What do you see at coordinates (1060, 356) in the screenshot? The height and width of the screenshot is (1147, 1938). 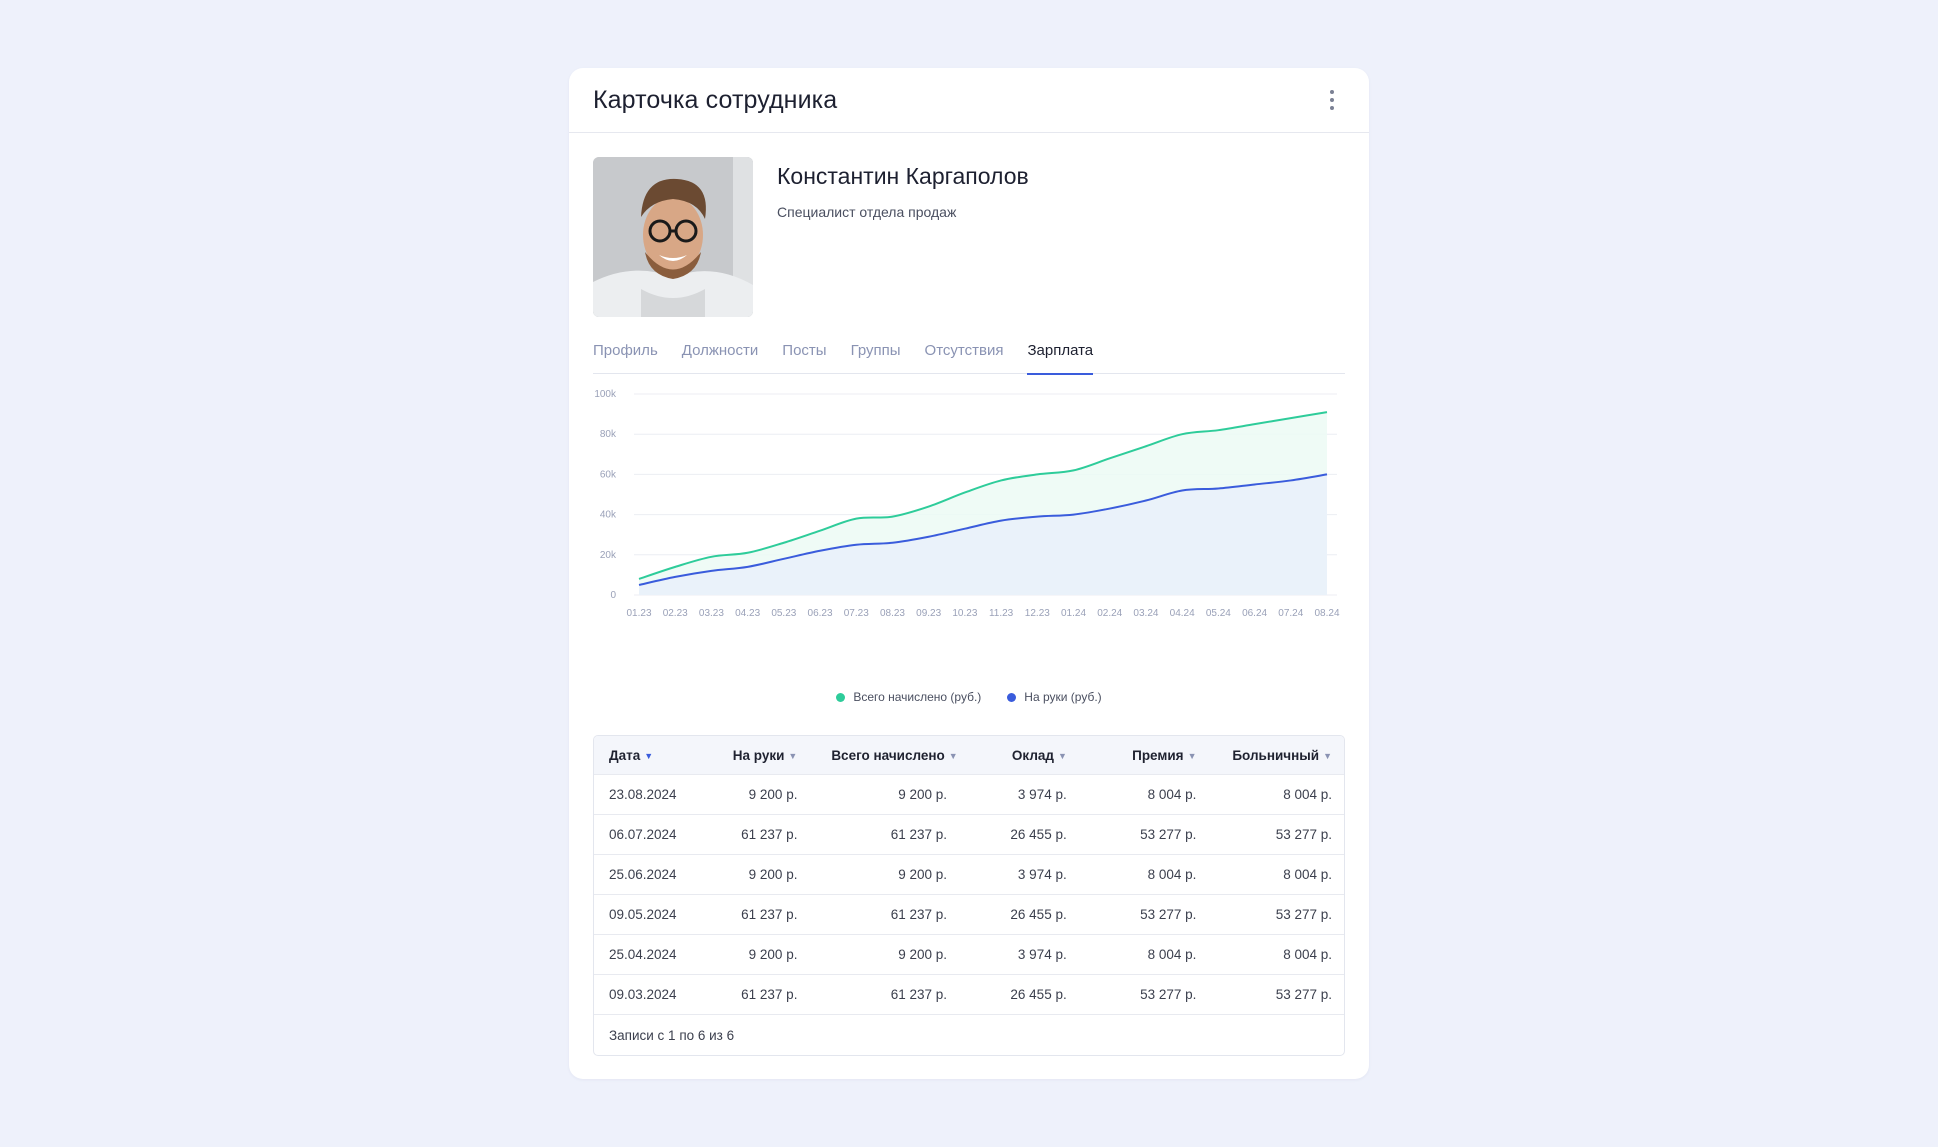 I see `tab-salary: Зарплата` at bounding box center [1060, 356].